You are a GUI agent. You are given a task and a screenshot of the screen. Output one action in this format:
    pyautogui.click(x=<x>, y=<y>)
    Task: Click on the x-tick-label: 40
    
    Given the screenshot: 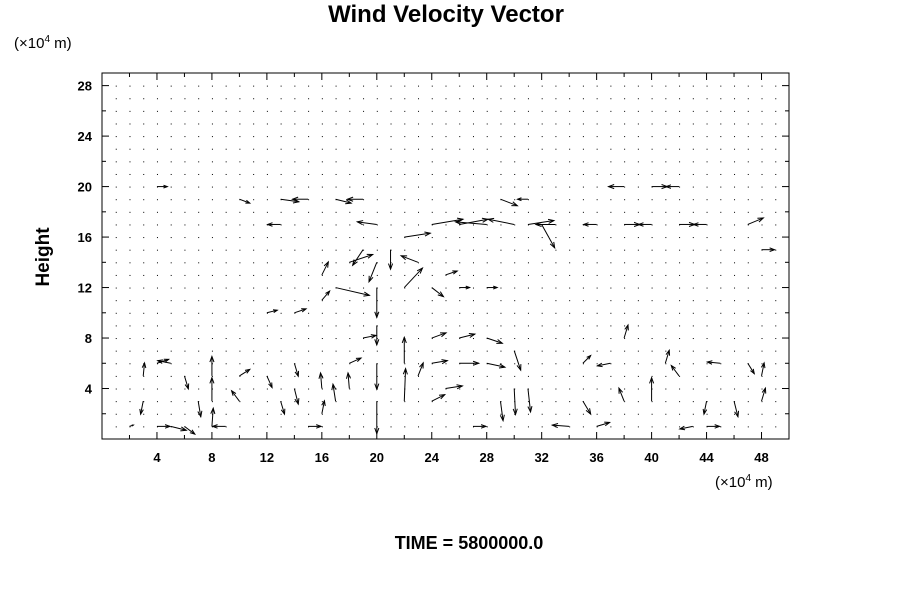 What is the action you would take?
    pyautogui.click(x=651, y=457)
    